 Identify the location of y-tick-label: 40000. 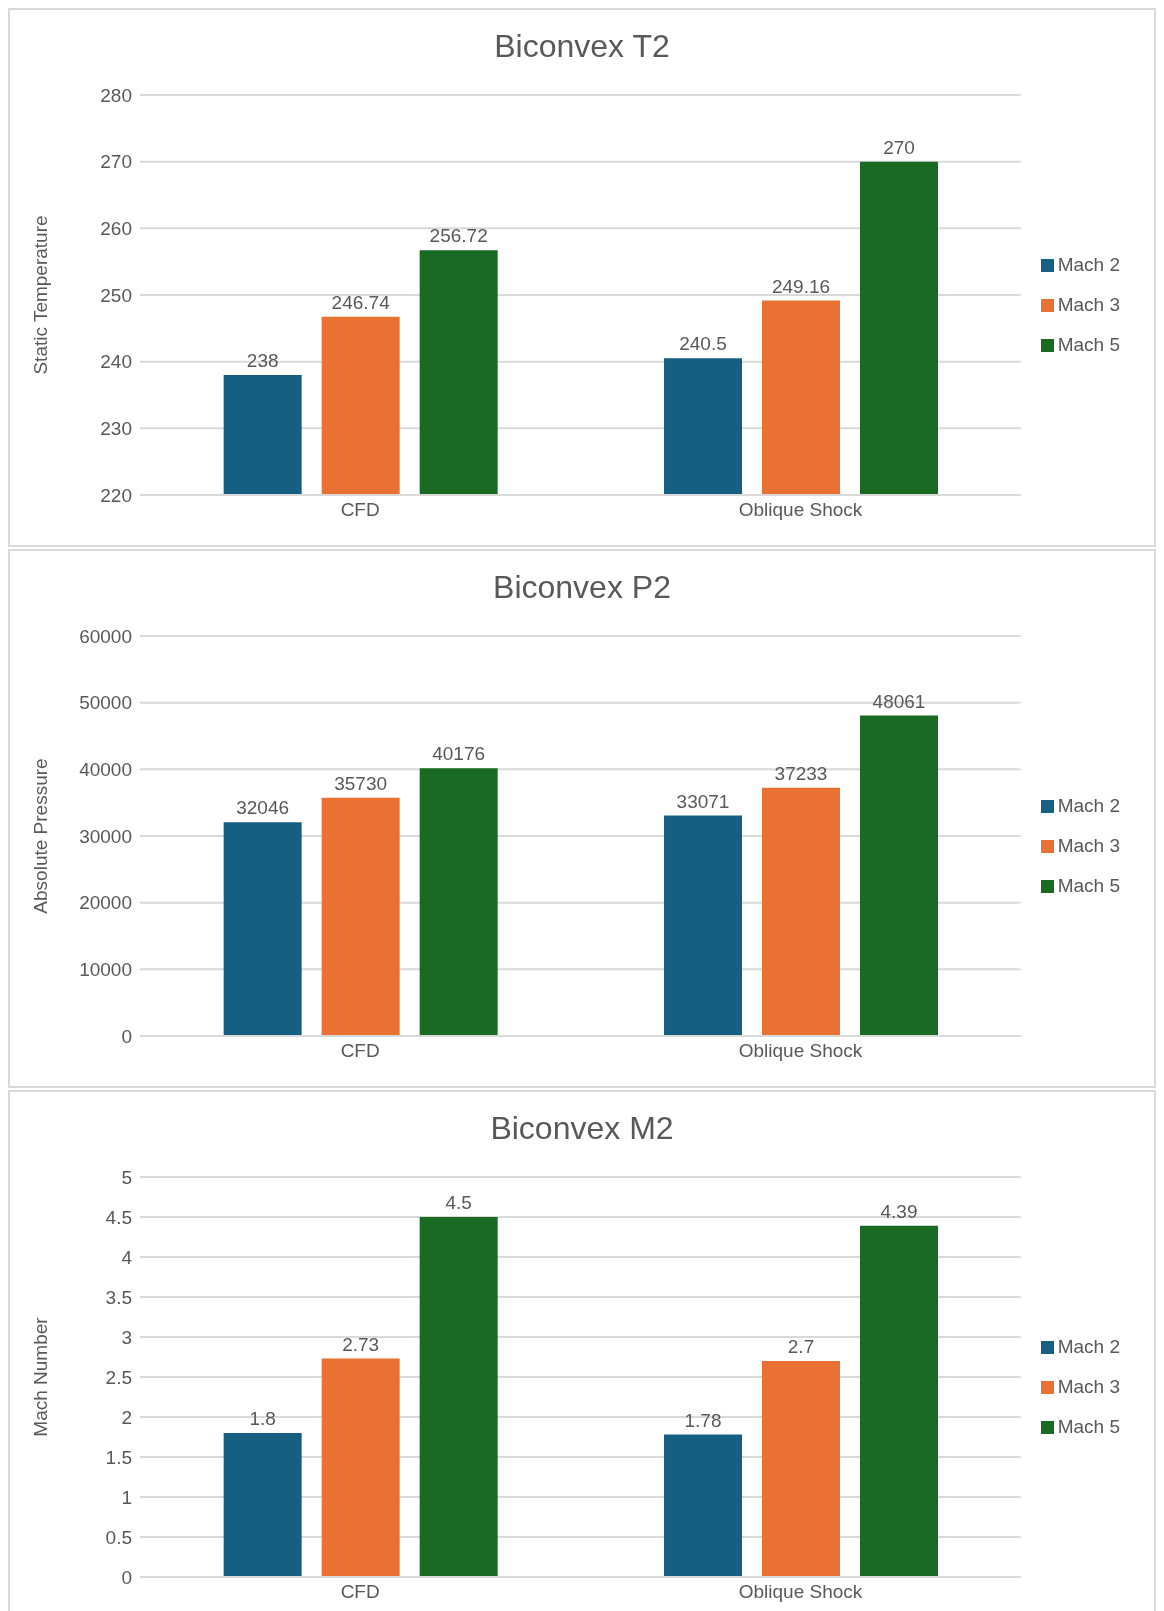
(105, 770).